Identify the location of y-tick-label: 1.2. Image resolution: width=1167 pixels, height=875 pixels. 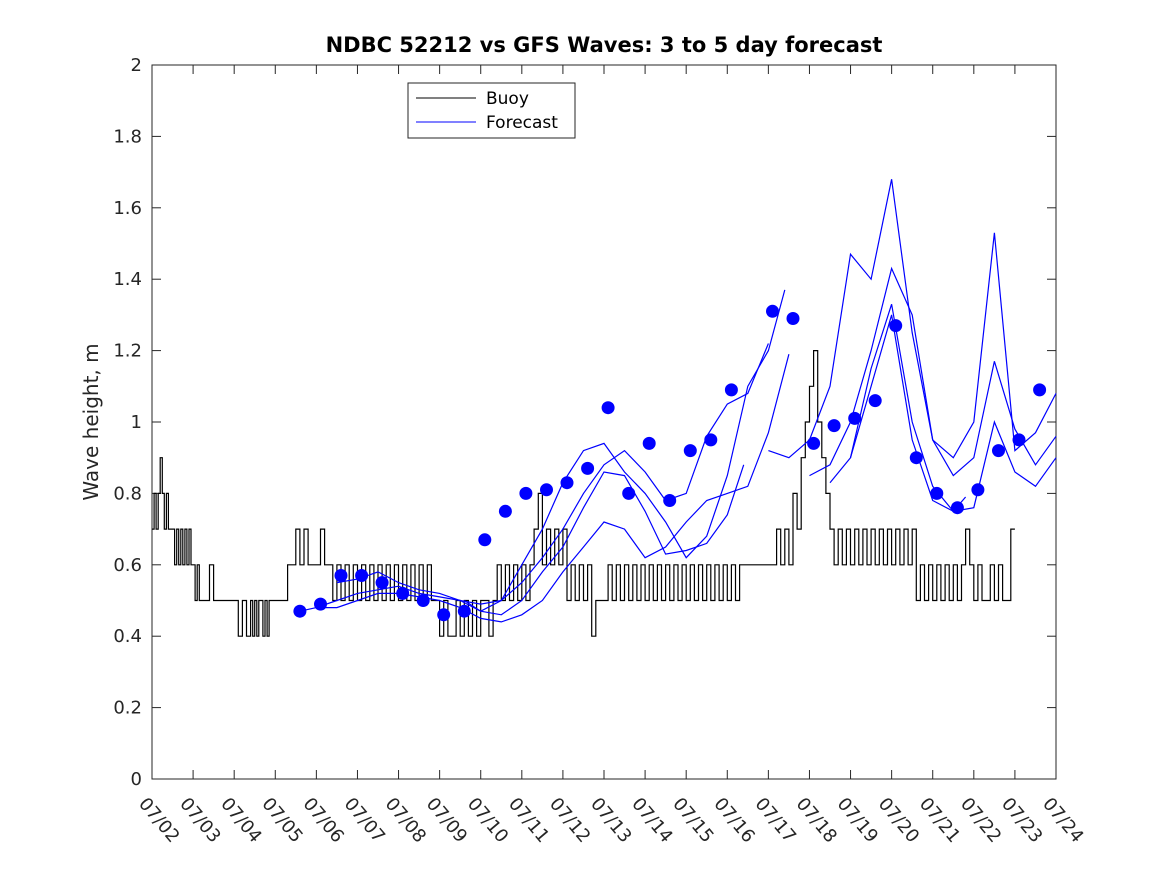
(127, 351).